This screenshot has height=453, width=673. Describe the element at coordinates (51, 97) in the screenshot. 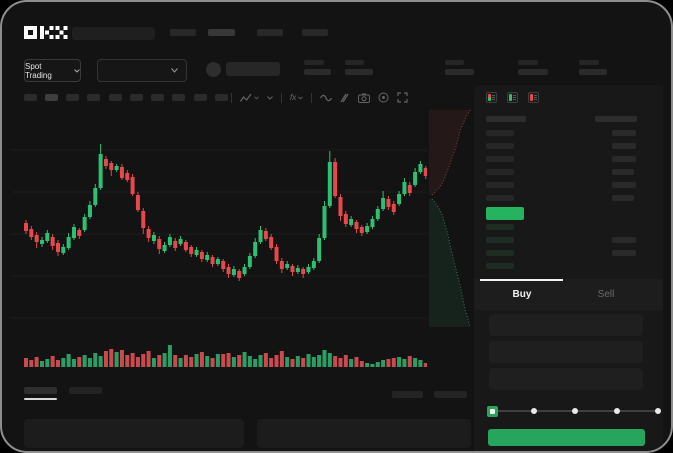

I see `timeframe-placeholder-active` at that location.